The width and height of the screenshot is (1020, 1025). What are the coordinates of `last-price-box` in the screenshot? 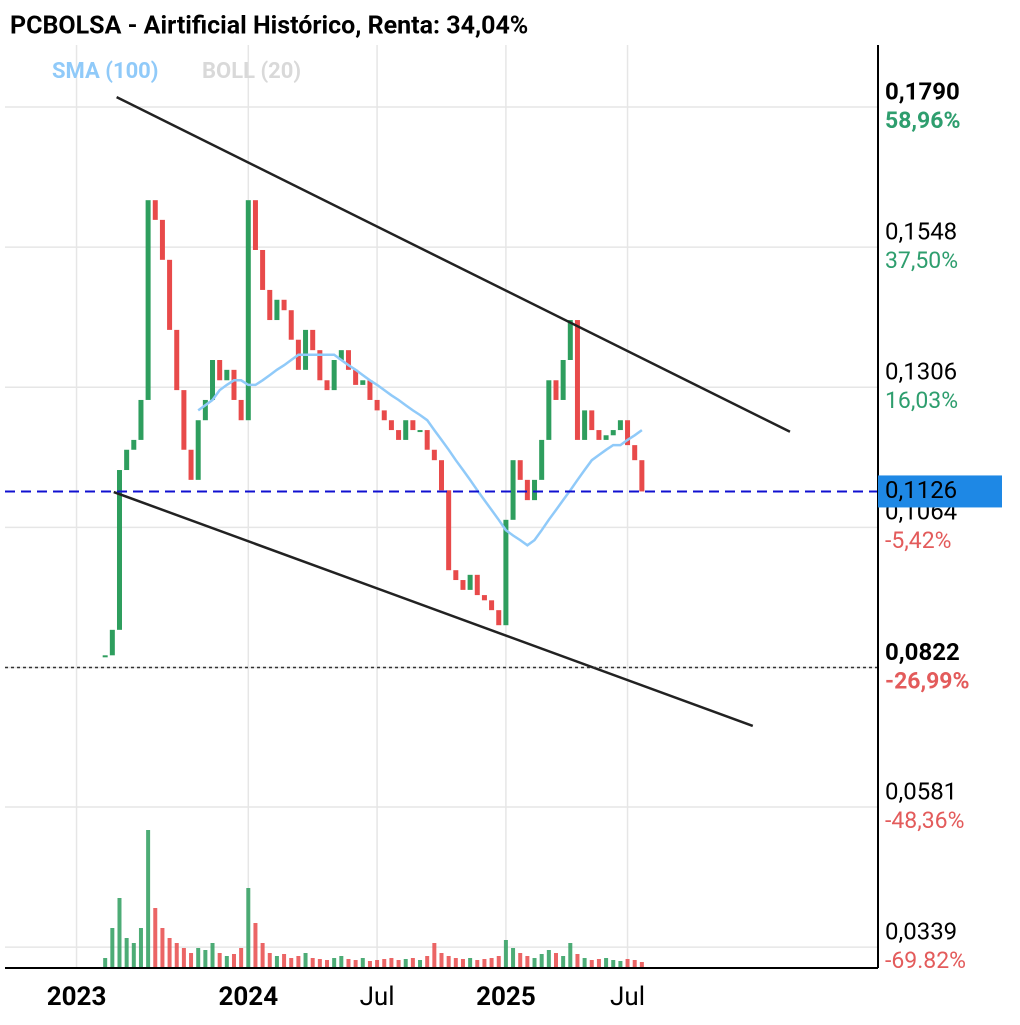 It's located at (940, 491).